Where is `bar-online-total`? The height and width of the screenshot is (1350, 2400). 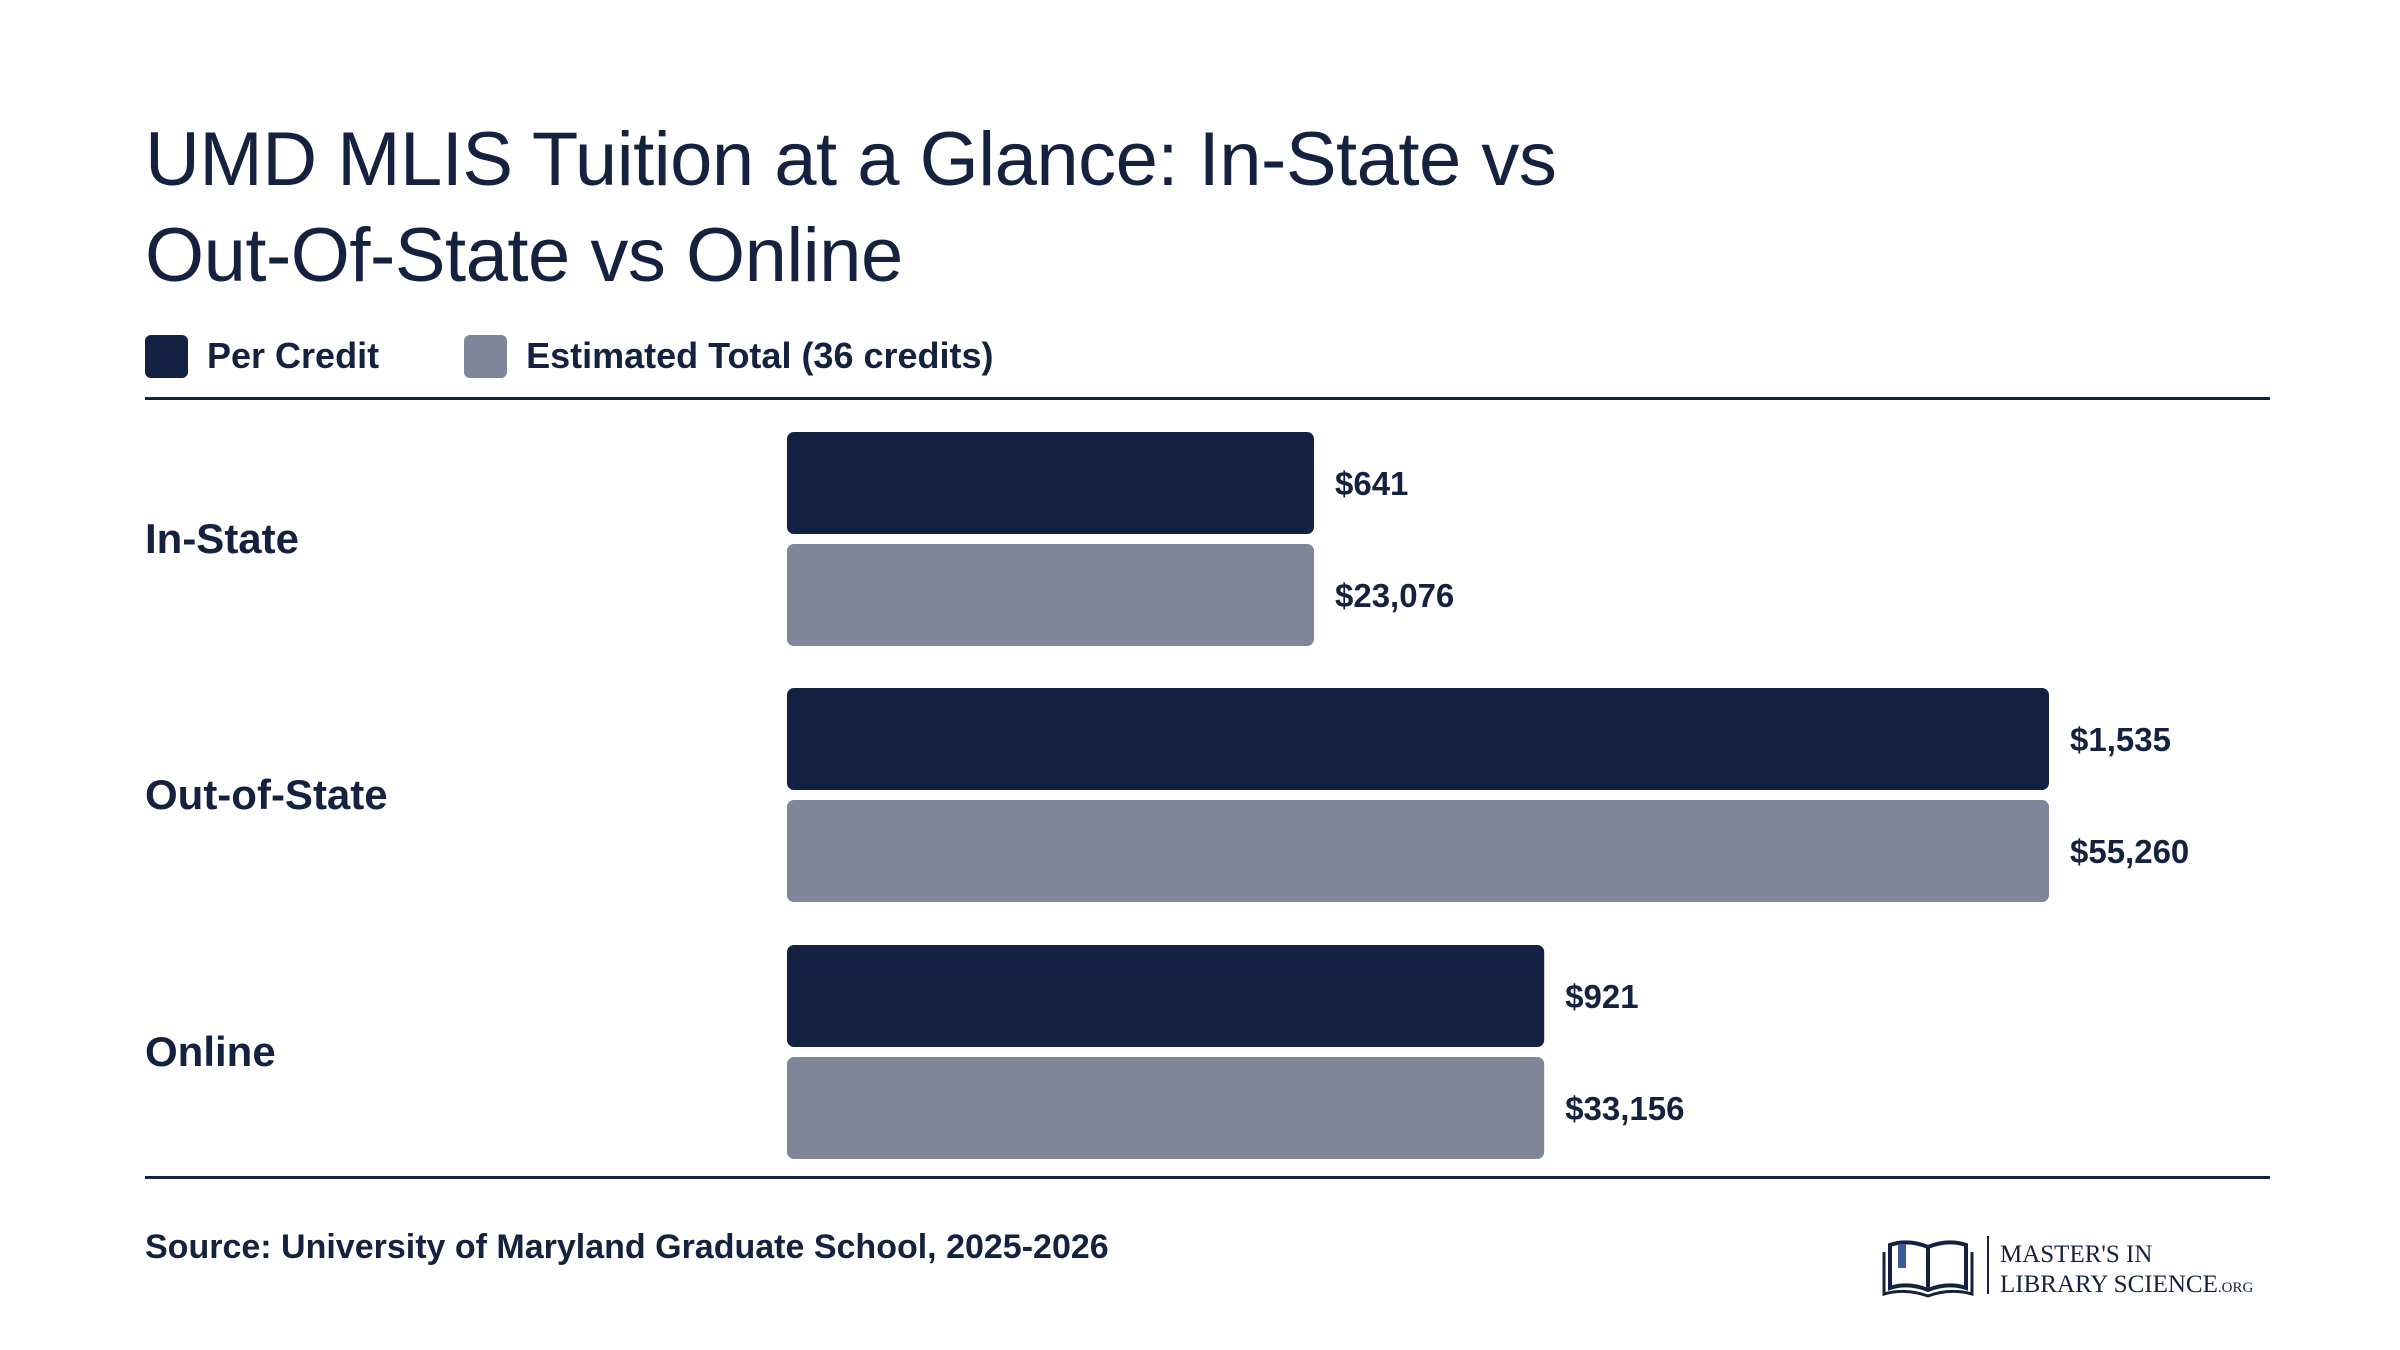 bar-online-total is located at coordinates (1166, 1108).